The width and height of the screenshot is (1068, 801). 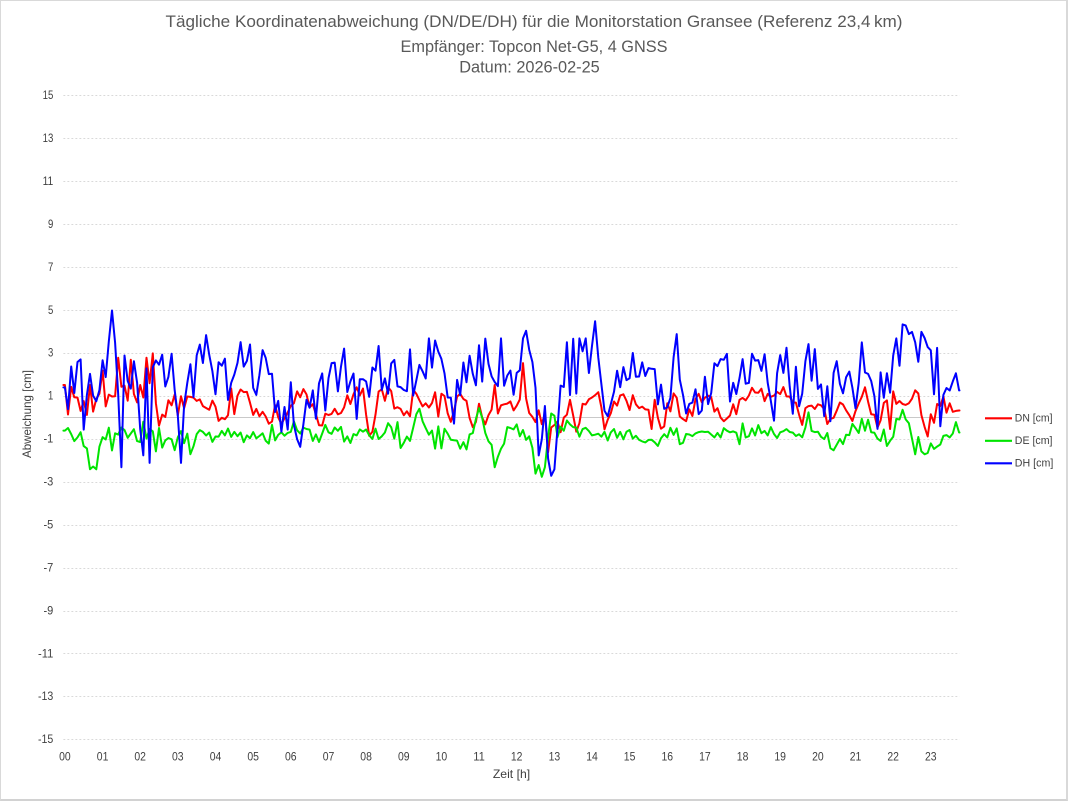 What do you see at coordinates (534, 46) in the screenshot?
I see `svg-text:Empfänger: Topcon Net-G5, 4 GN: Empfänger: Topcon Net-G5, 4 GNSS` at bounding box center [534, 46].